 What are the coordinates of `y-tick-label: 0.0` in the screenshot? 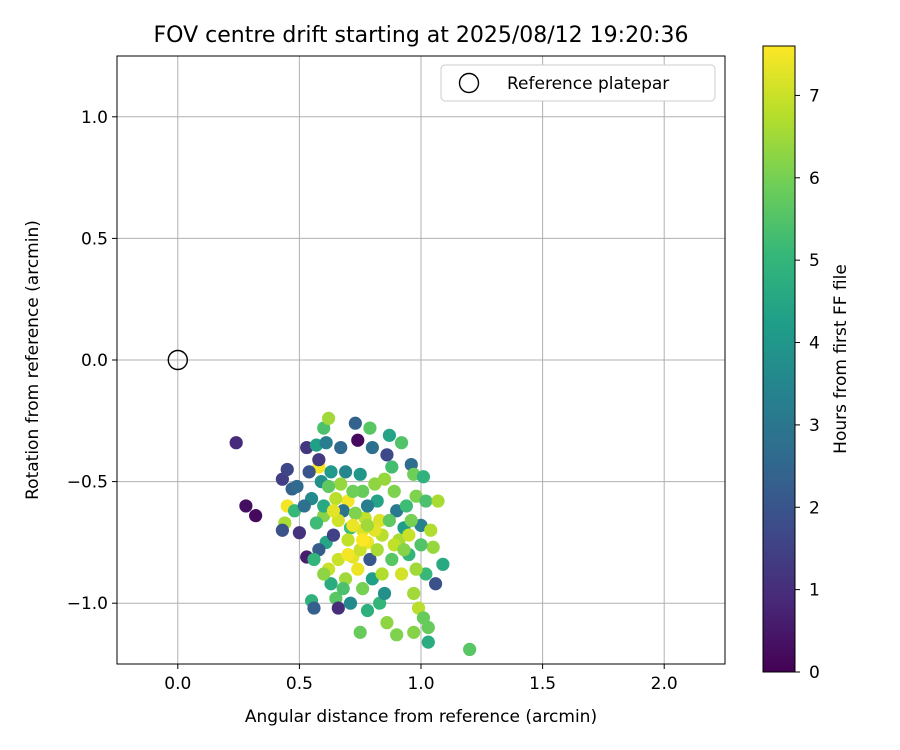 It's located at (94, 361).